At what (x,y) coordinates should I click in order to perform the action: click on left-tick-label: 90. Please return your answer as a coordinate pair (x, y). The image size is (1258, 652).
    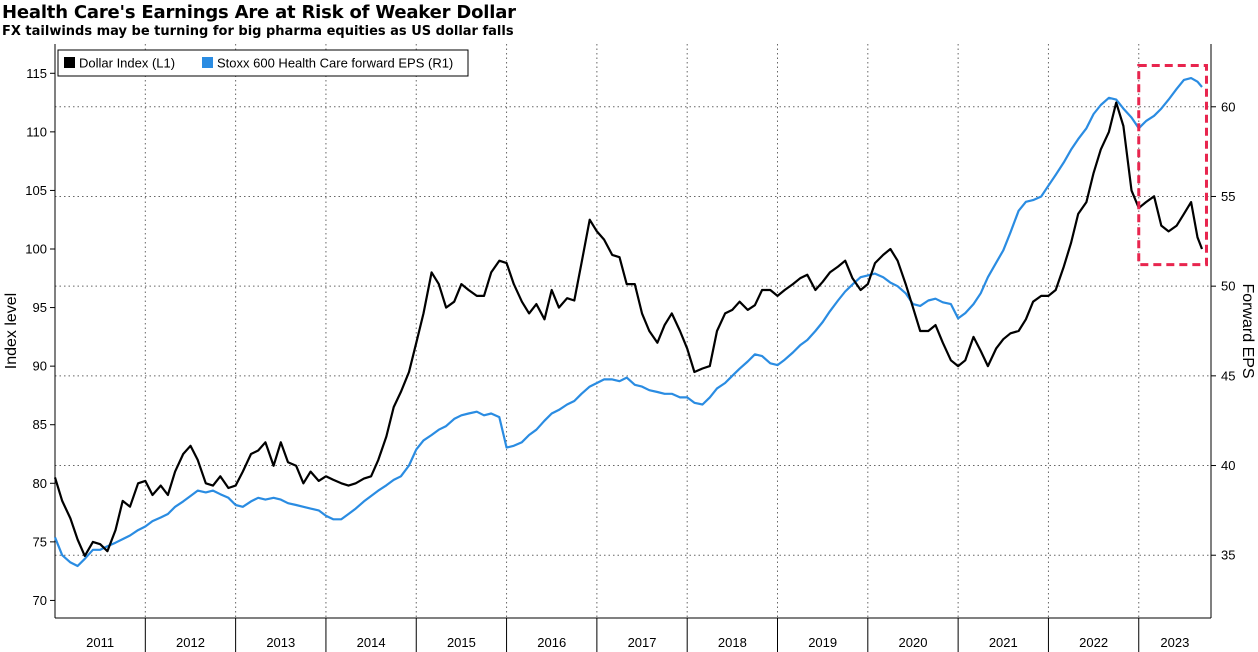
    Looking at the image, I should click on (40, 366).